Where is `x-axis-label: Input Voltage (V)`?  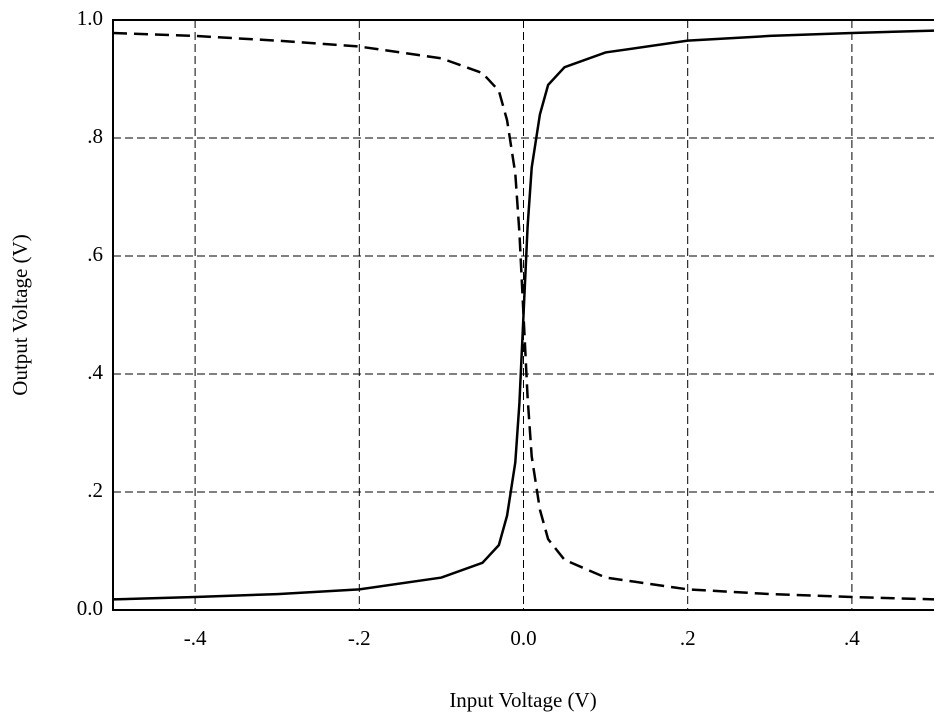 x-axis-label: Input Voltage (V) is located at coordinates (522, 700).